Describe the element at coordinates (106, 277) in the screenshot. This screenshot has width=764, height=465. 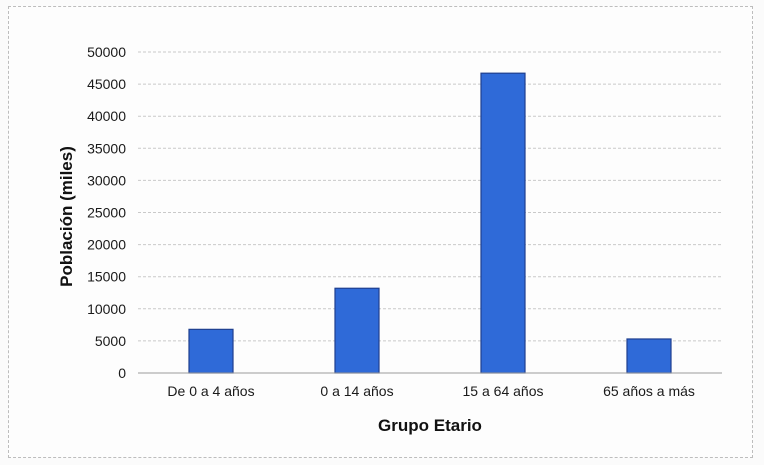
I see `y-tick-label: 15000` at that location.